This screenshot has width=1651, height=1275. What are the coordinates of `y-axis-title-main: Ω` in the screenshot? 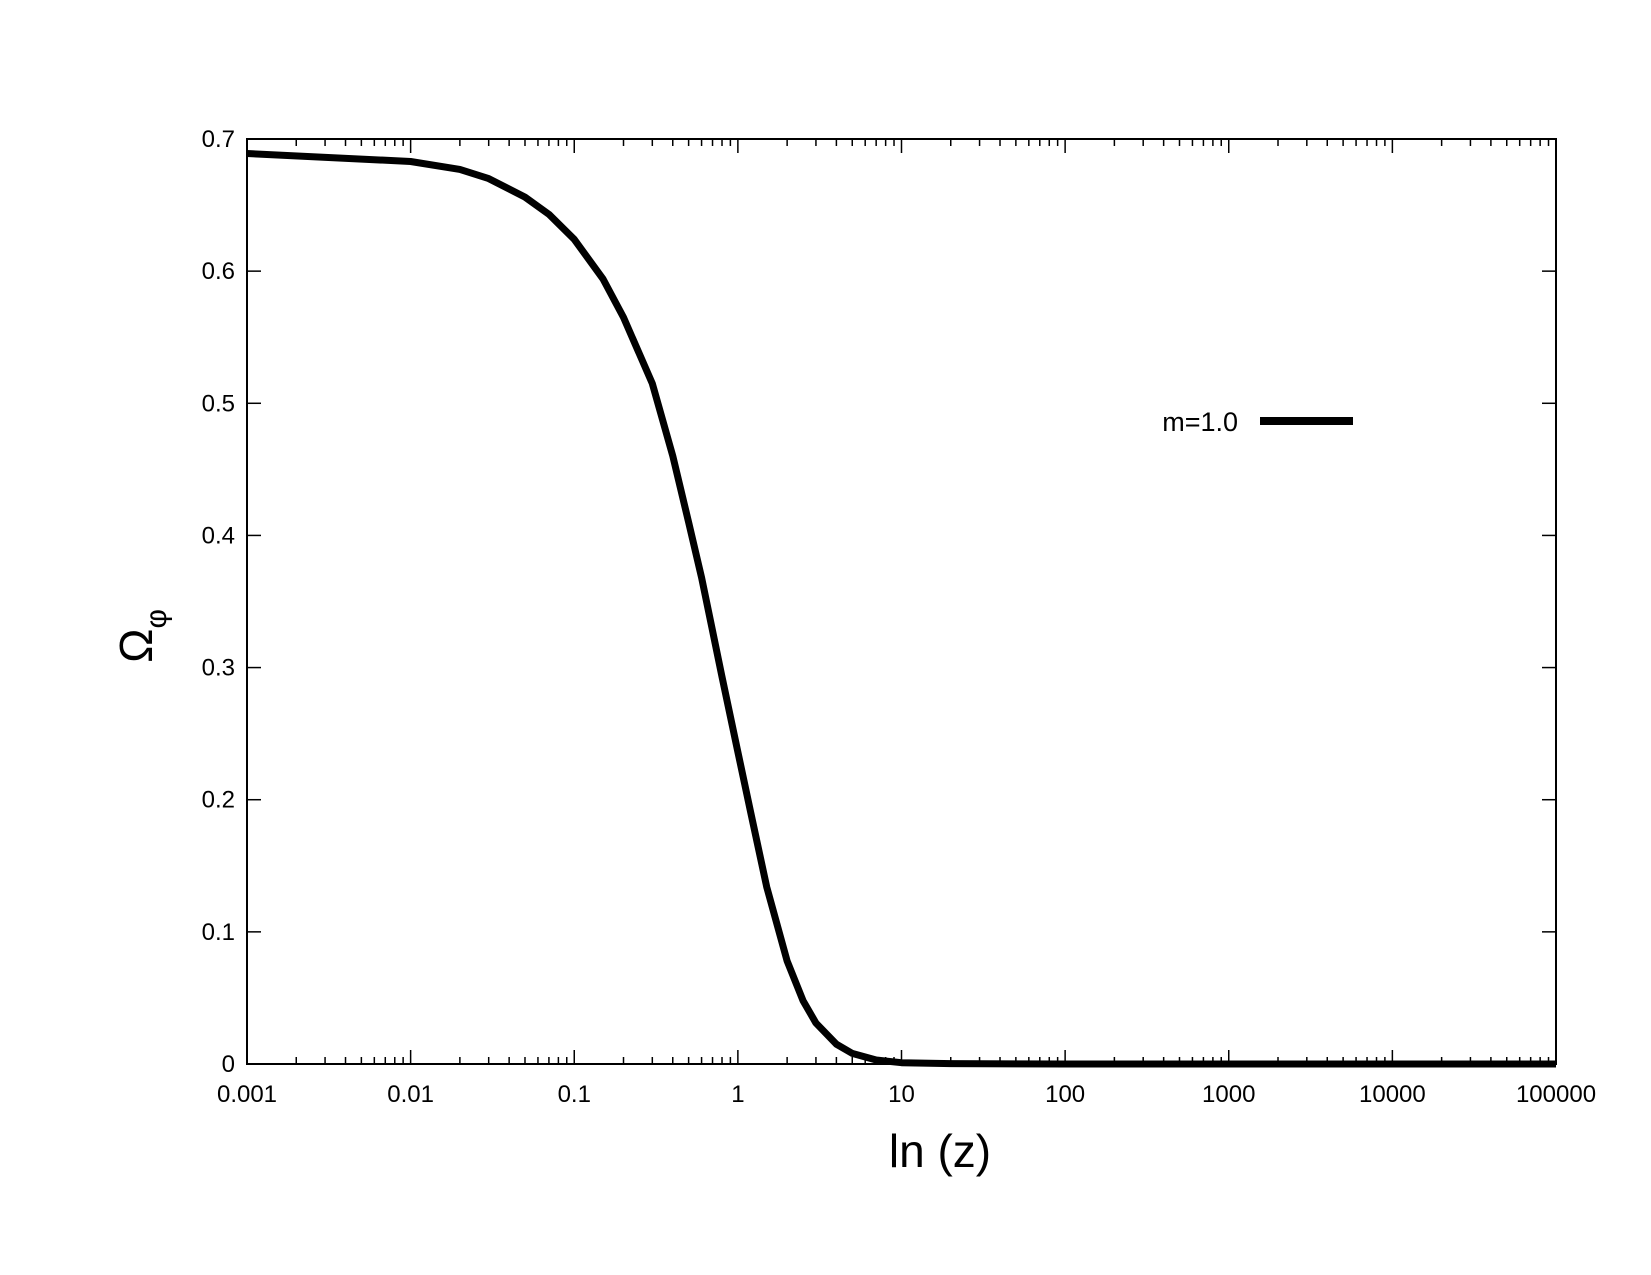 It's located at (136, 646).